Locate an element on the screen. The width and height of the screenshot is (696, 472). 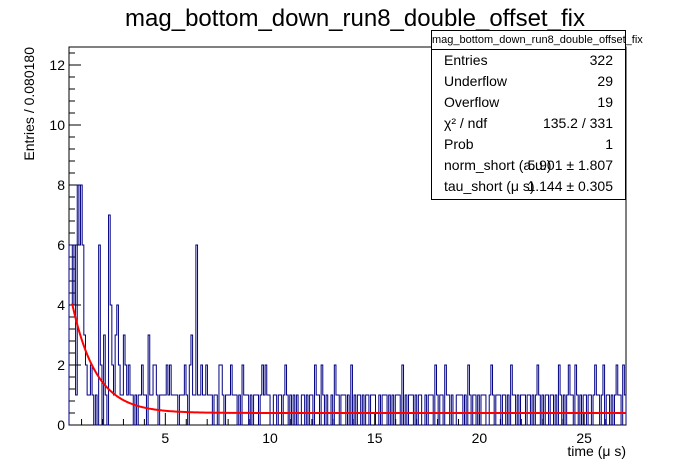
x-tick-label: 10 is located at coordinates (270, 438).